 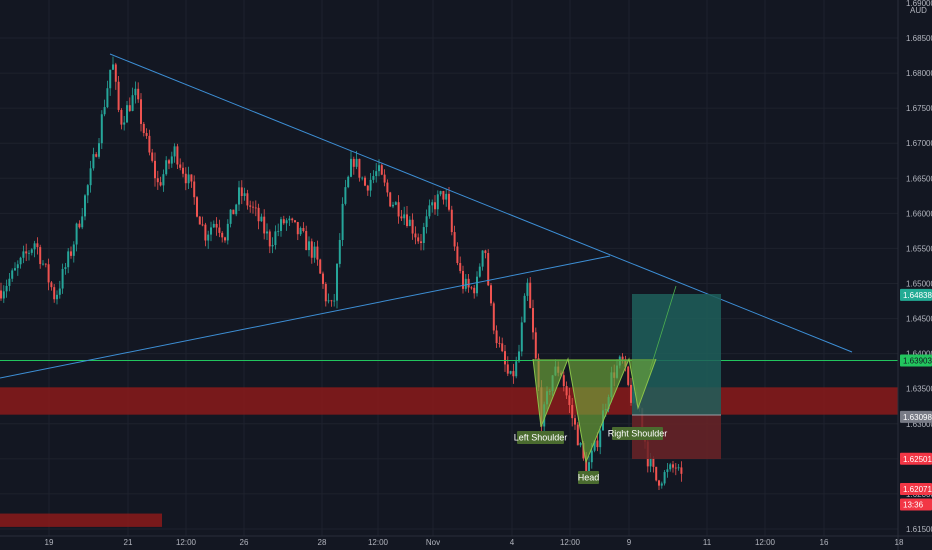 I want to click on time-axis-panel, so click(x=466, y=543).